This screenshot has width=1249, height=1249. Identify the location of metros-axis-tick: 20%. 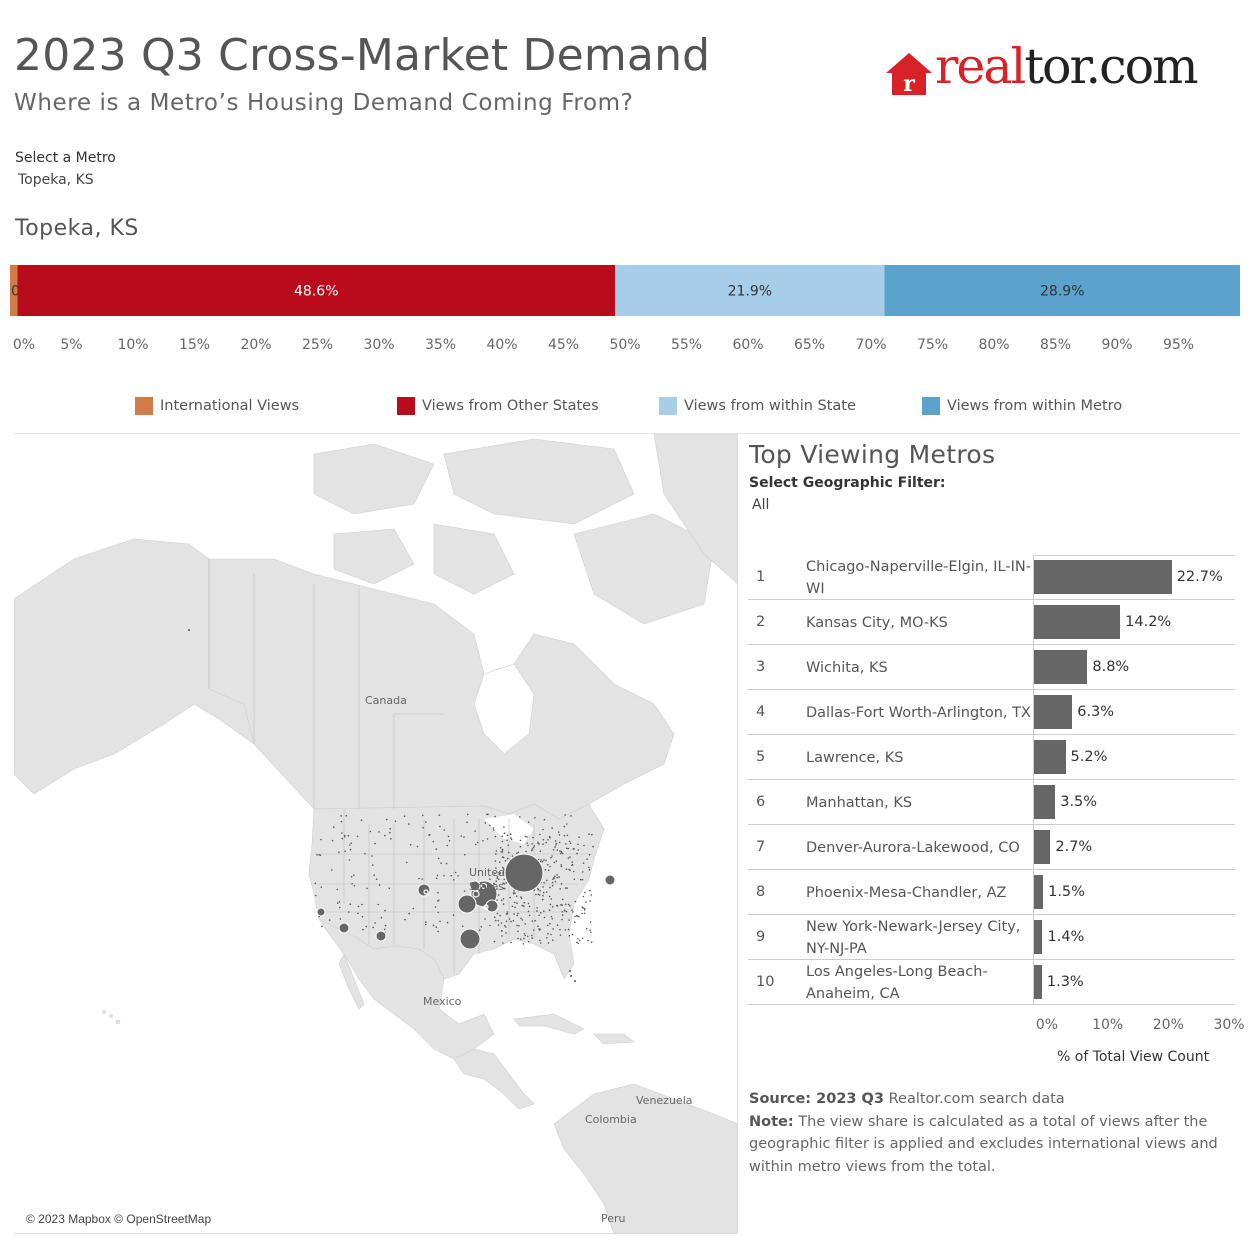
(1168, 1025).